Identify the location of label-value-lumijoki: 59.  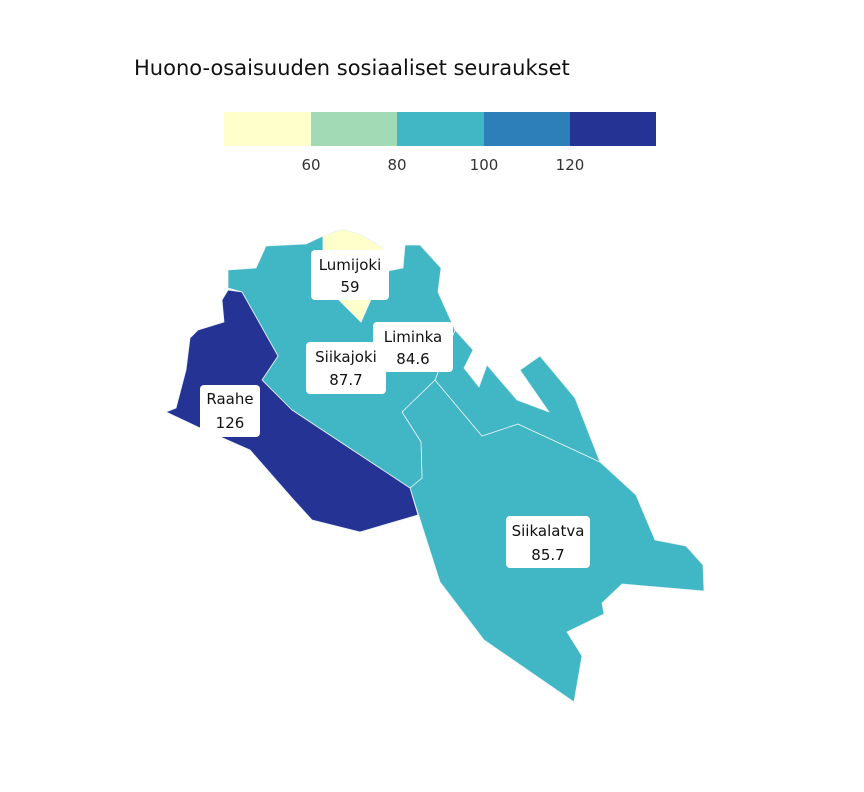
(349, 287).